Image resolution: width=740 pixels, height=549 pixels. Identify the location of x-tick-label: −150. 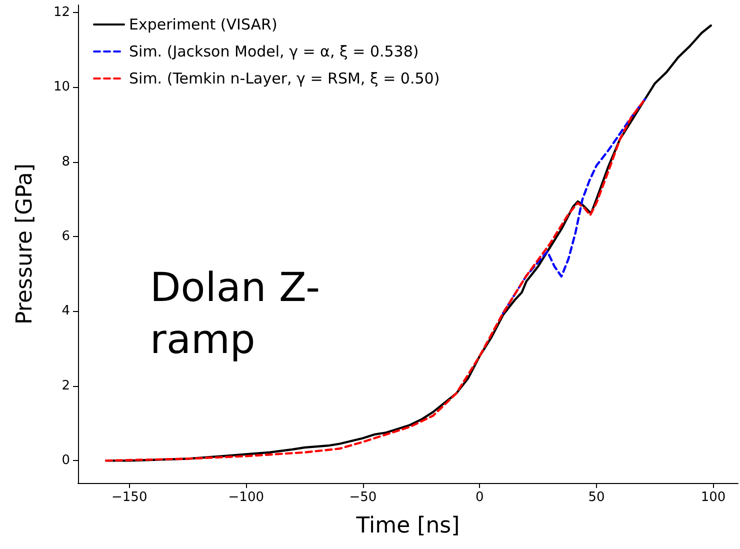
(130, 497).